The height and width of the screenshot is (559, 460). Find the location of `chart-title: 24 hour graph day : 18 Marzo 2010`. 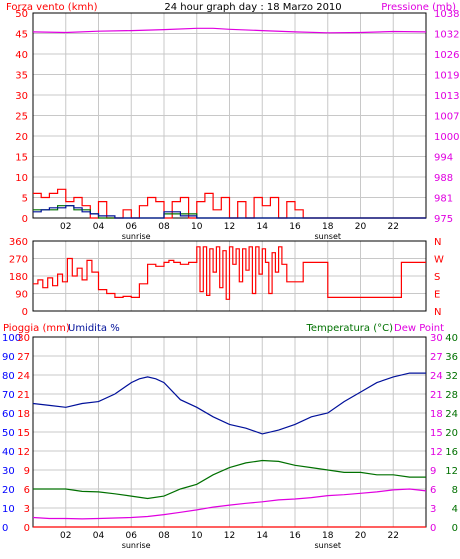

chart-title: 24 hour graph day : 18 Marzo 2010 is located at coordinates (252, 7).